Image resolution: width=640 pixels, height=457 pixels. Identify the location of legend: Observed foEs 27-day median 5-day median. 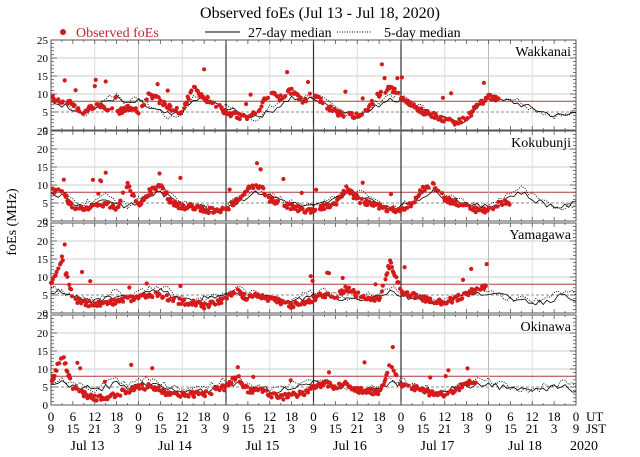
(260, 33).